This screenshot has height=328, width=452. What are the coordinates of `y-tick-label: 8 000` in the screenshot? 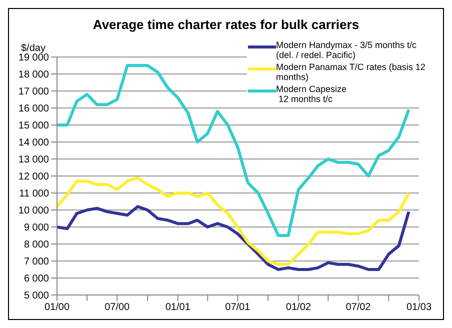 It's located at (37, 245).